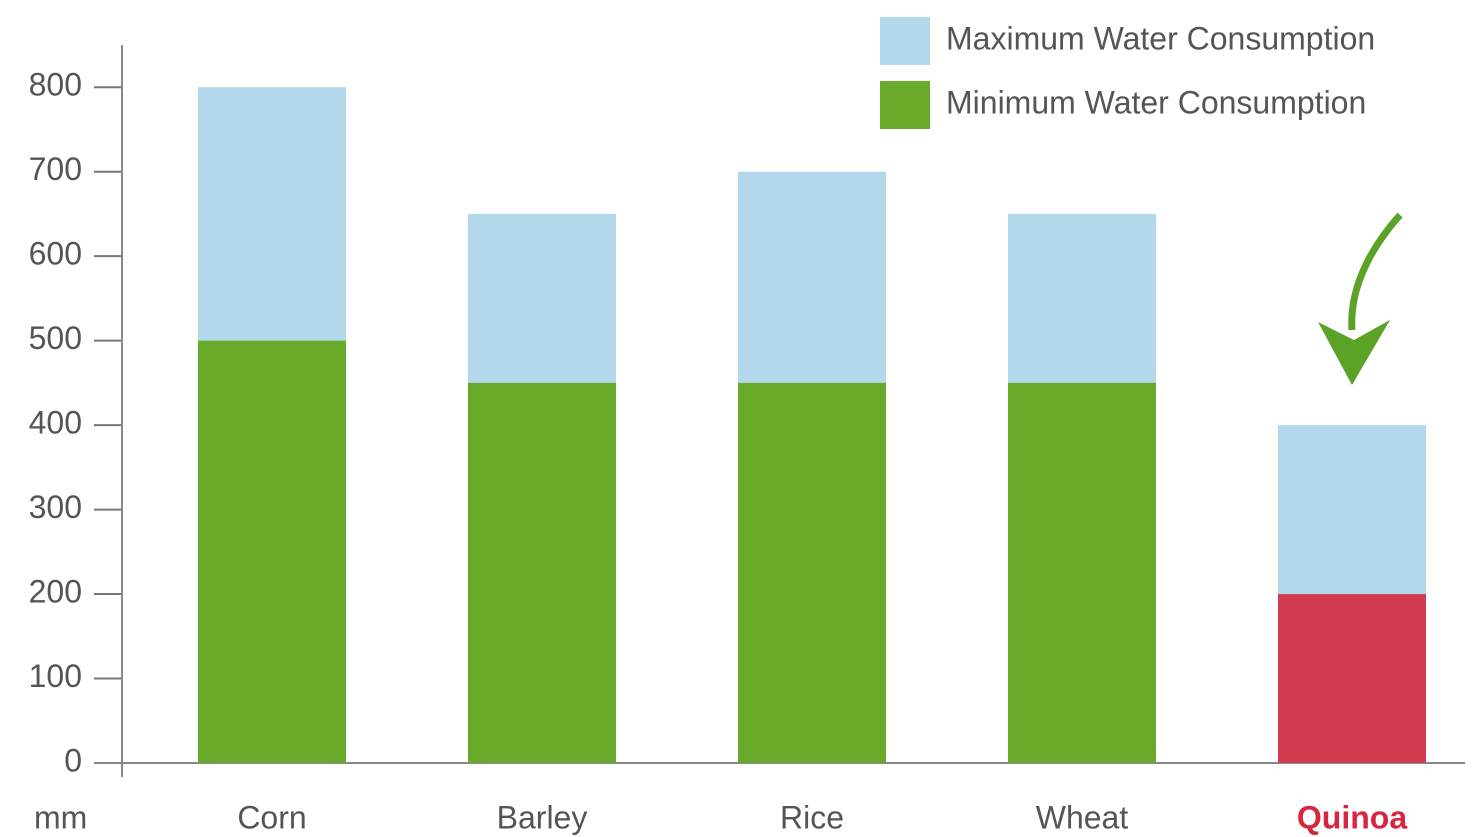  I want to click on x-tick-label: Wheat, so click(1082, 817).